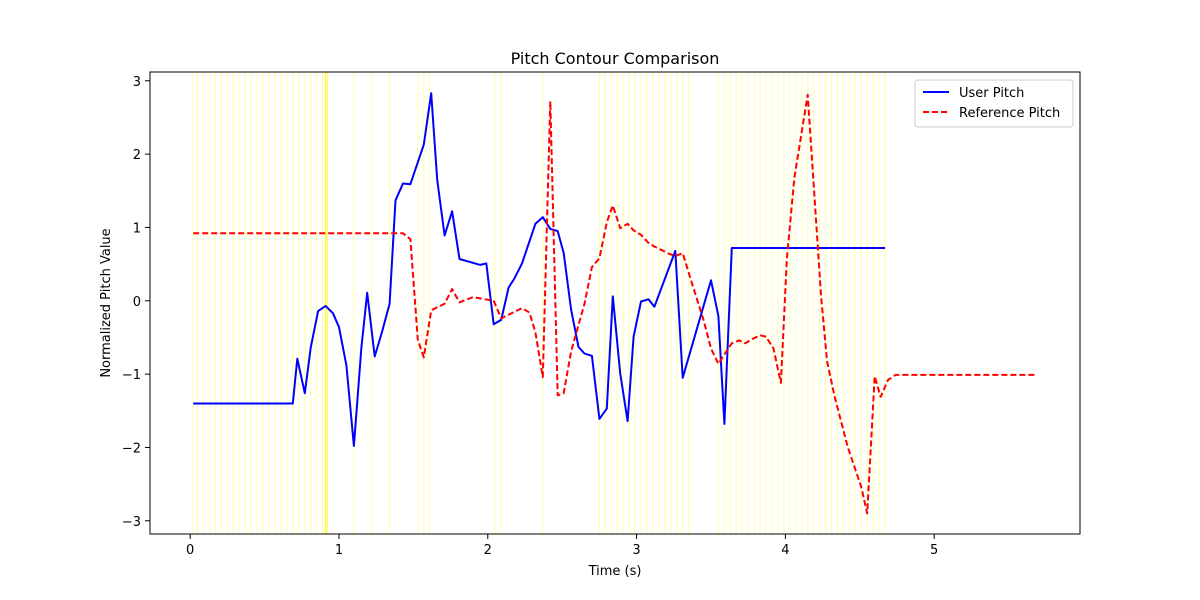 The height and width of the screenshot is (600, 1200). I want to click on x-tick-label: 0, so click(190, 550).